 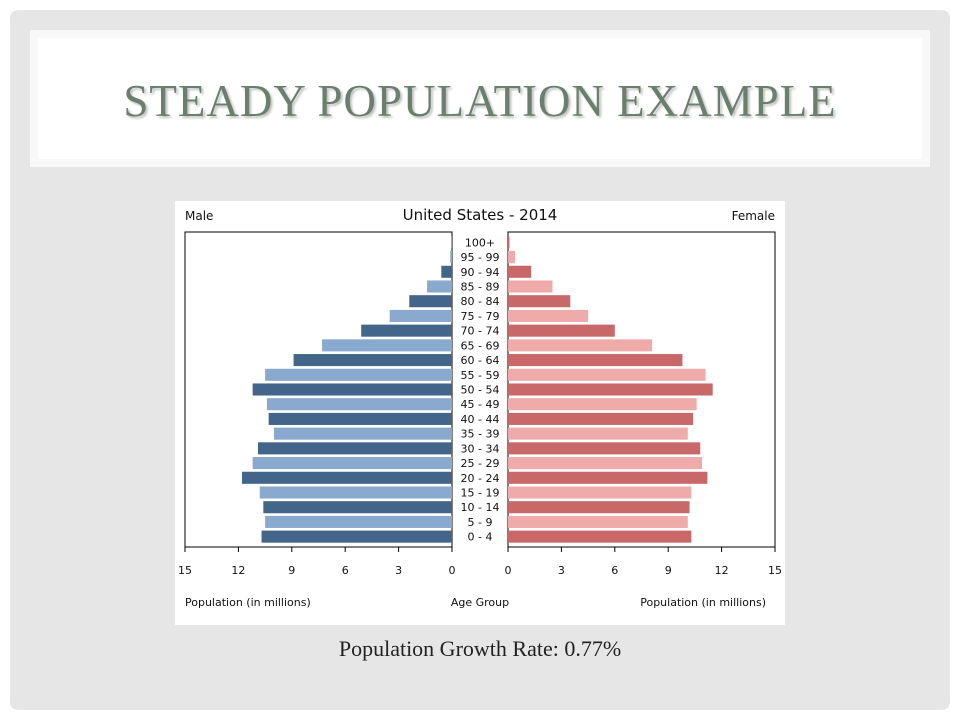 What do you see at coordinates (480, 272) in the screenshot?
I see `age-group-label: 90 - 94` at bounding box center [480, 272].